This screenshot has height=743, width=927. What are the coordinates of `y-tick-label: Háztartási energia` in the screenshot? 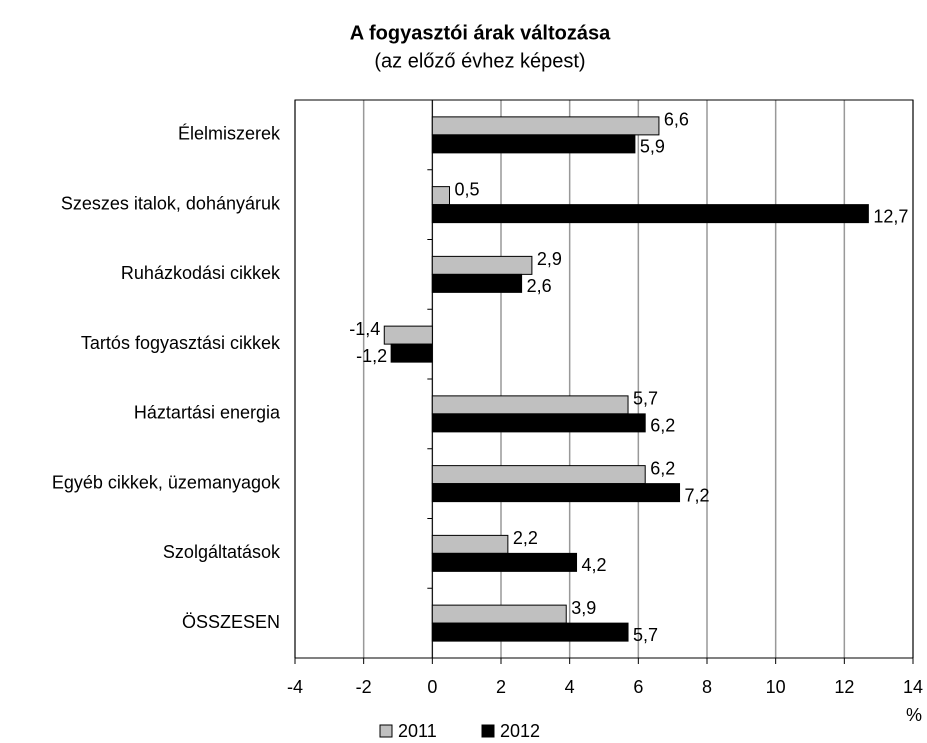 It's located at (207, 413).